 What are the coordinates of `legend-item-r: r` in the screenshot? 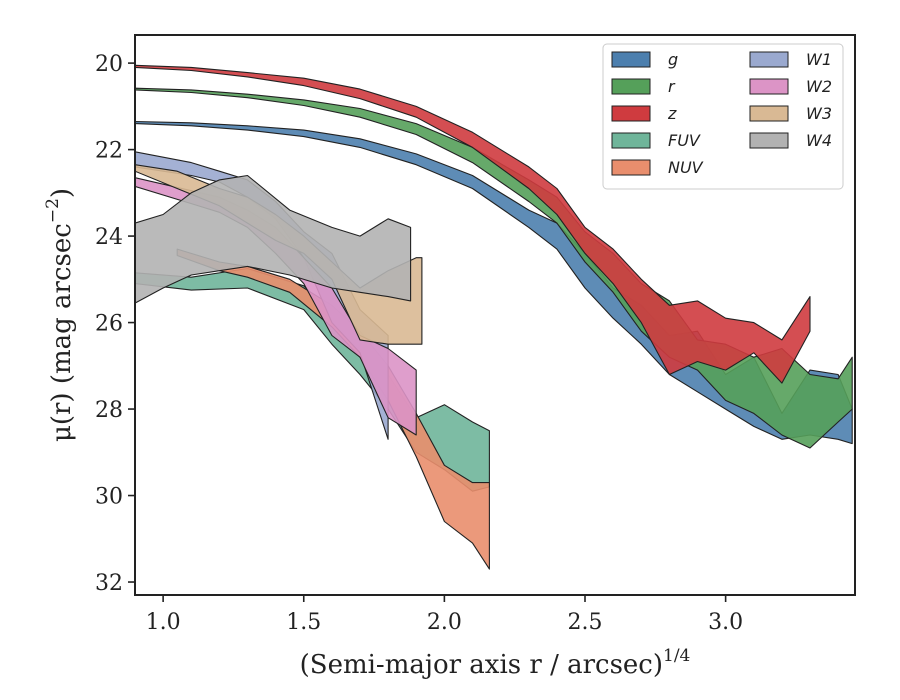 It's located at (643, 86).